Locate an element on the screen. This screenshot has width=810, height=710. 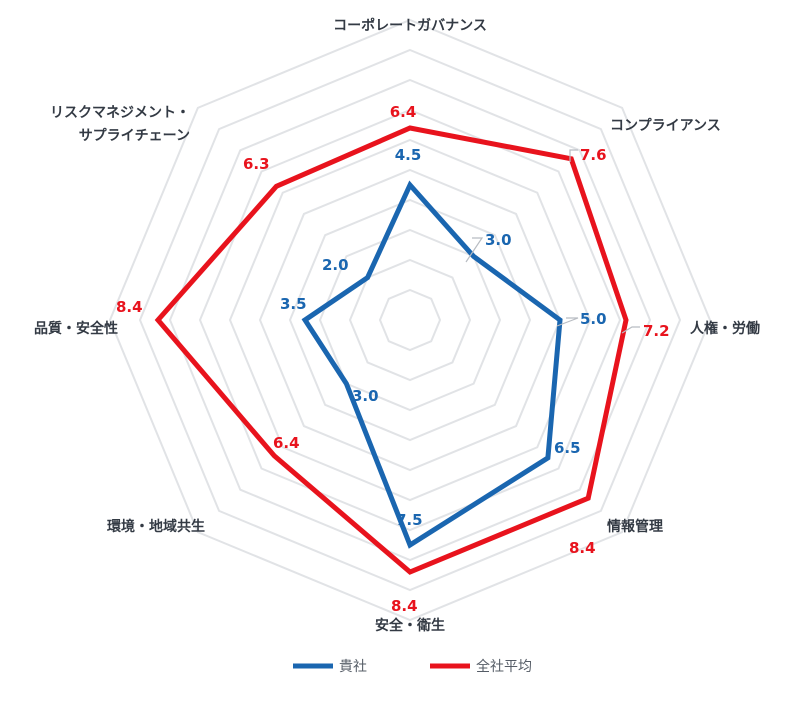
axis-label-line: コーポレートガバナンス is located at coordinates (410, 25).